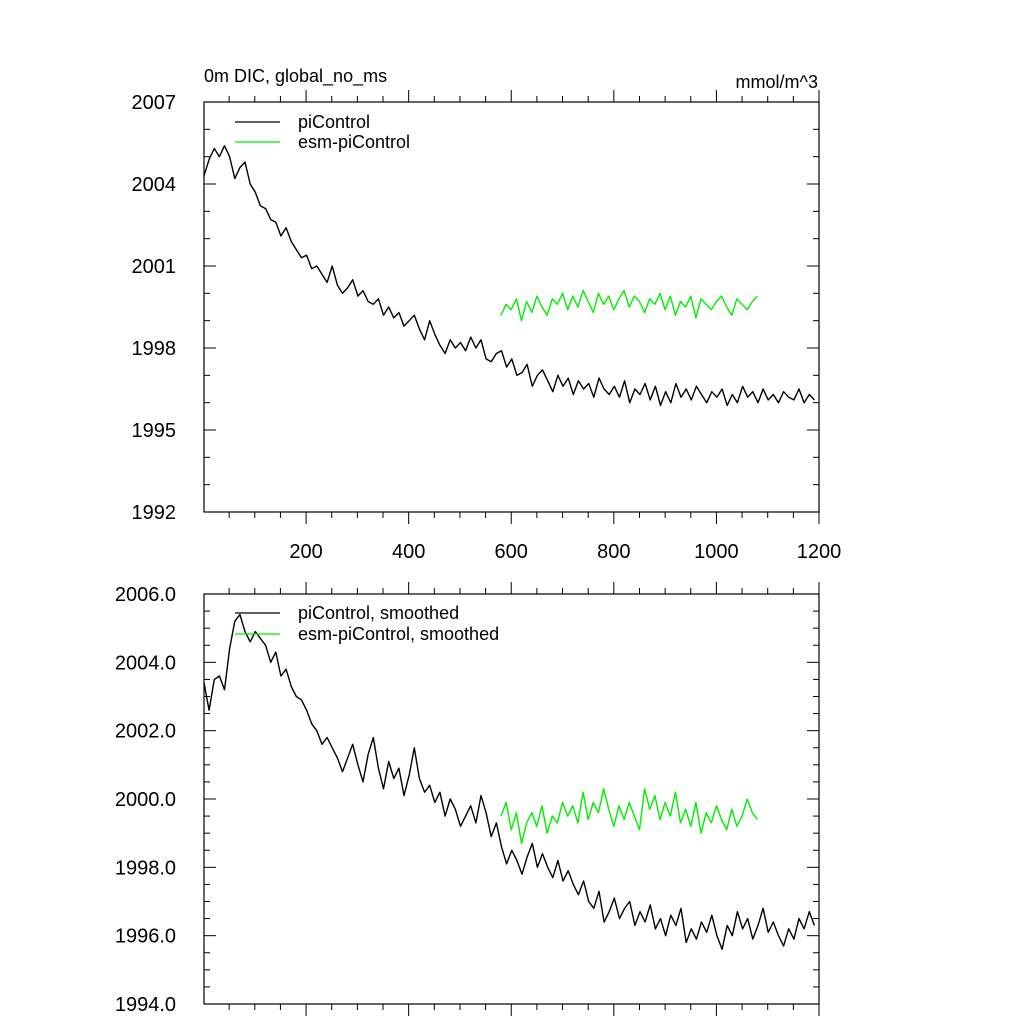 The width and height of the screenshot is (1024, 1029). I want to click on units-label: mmol/m^3, so click(777, 82).